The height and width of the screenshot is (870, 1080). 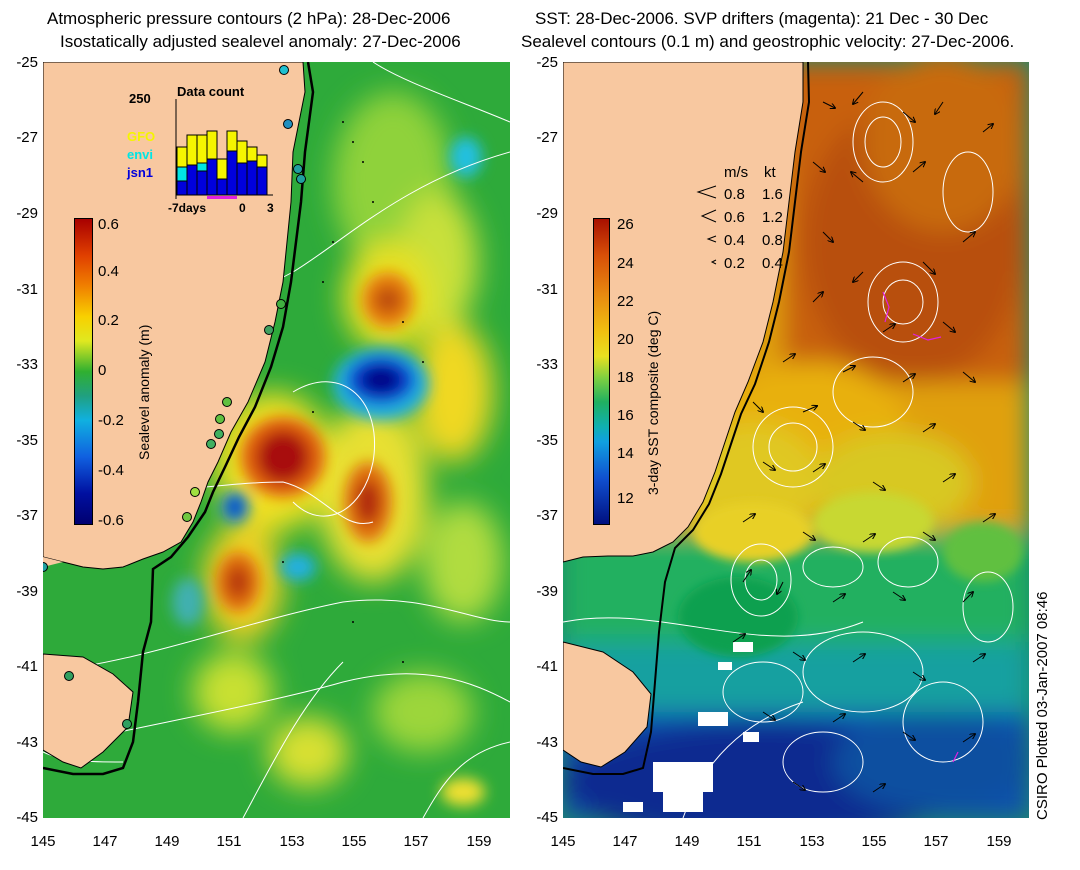 What do you see at coordinates (83, 371) in the screenshot?
I see `left-colorbar` at bounding box center [83, 371].